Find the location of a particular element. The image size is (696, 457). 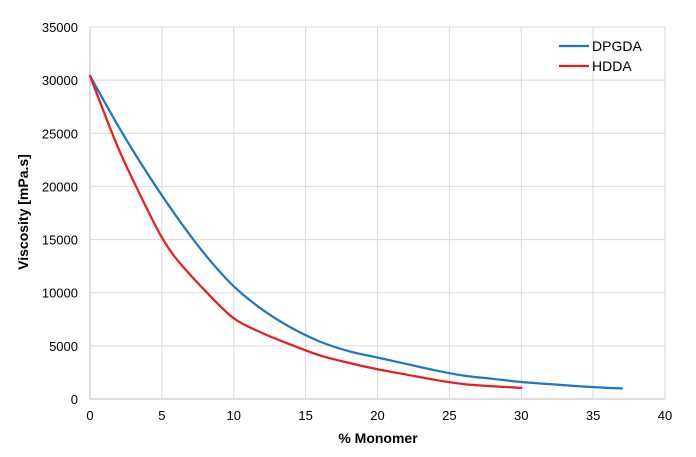

y-tick-label: 10000 is located at coordinates (60, 293).